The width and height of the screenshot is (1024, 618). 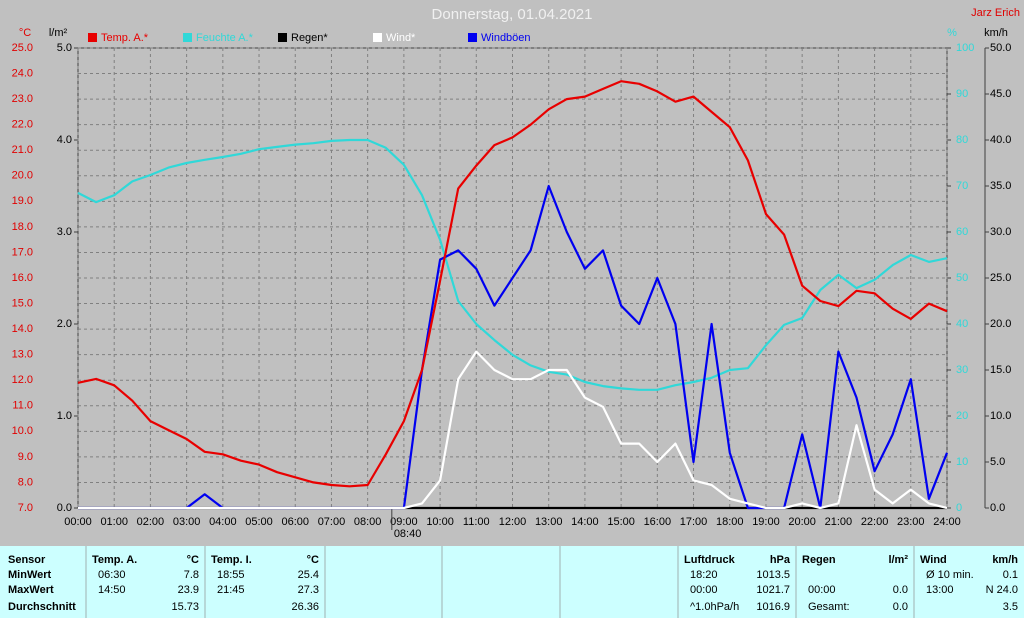 What do you see at coordinates (308, 575) in the screenshot?
I see `table-cell: 25.4` at bounding box center [308, 575].